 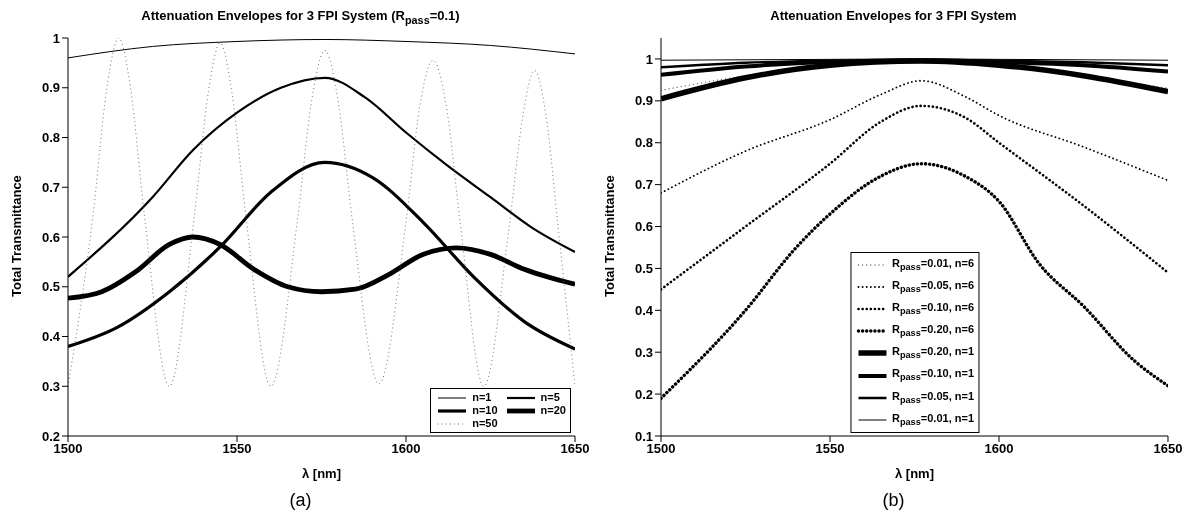 I want to click on legend-label: R$_{pass}$=0.20, n=6, so click(x=933, y=331).